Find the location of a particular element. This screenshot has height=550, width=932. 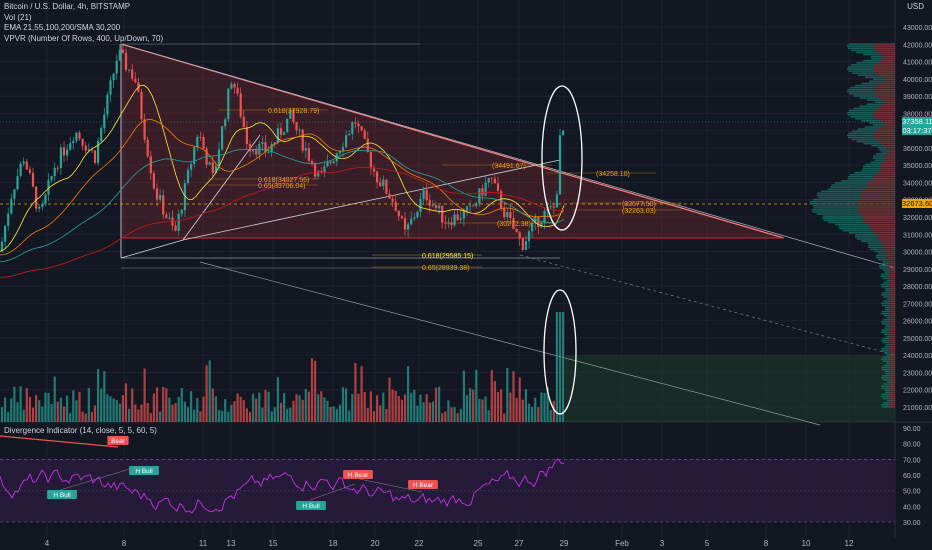

divergence-label: H Bull is located at coordinates (62, 495).